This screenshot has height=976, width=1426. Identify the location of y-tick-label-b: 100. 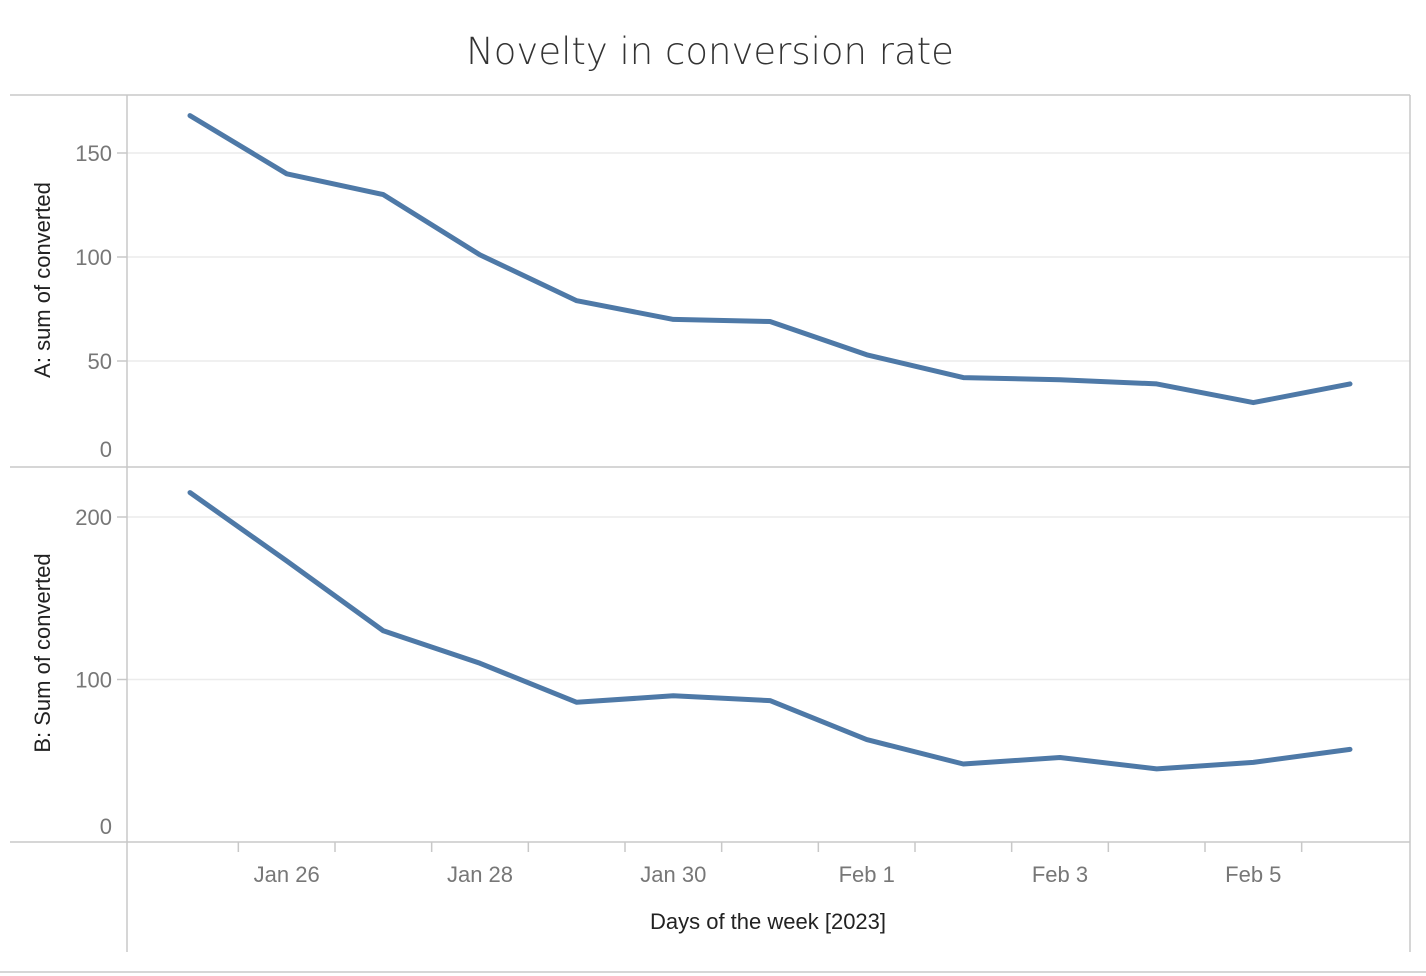
(93, 680).